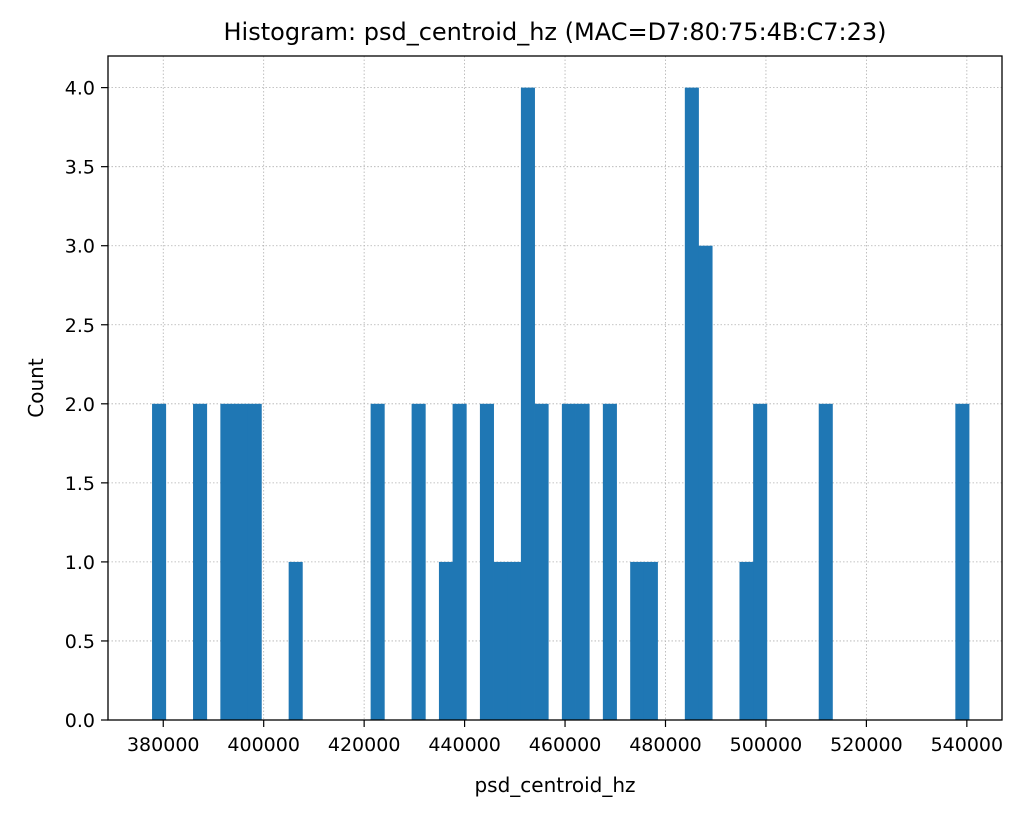  I want to click on y-tick-label: 4.0, so click(80, 89).